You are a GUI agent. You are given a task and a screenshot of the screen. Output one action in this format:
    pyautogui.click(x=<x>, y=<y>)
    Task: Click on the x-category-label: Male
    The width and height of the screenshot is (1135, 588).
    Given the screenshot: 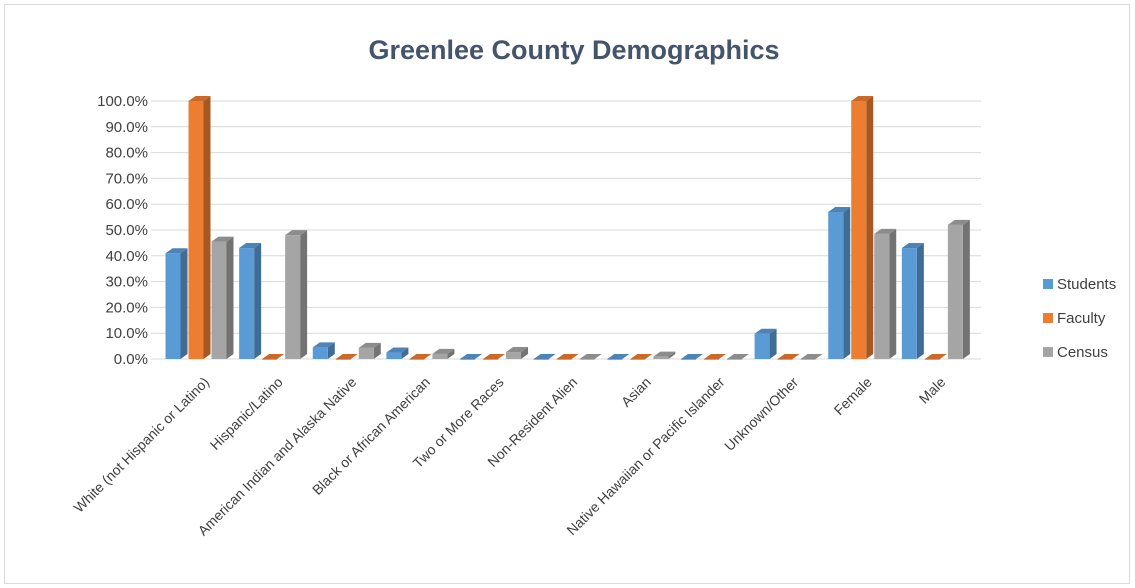 What is the action you would take?
    pyautogui.click(x=932, y=390)
    